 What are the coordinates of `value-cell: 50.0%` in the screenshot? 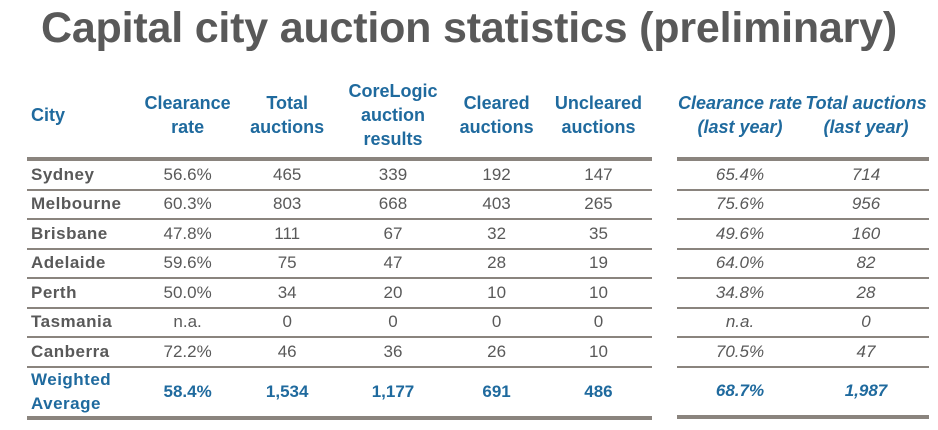 It's located at (187, 293).